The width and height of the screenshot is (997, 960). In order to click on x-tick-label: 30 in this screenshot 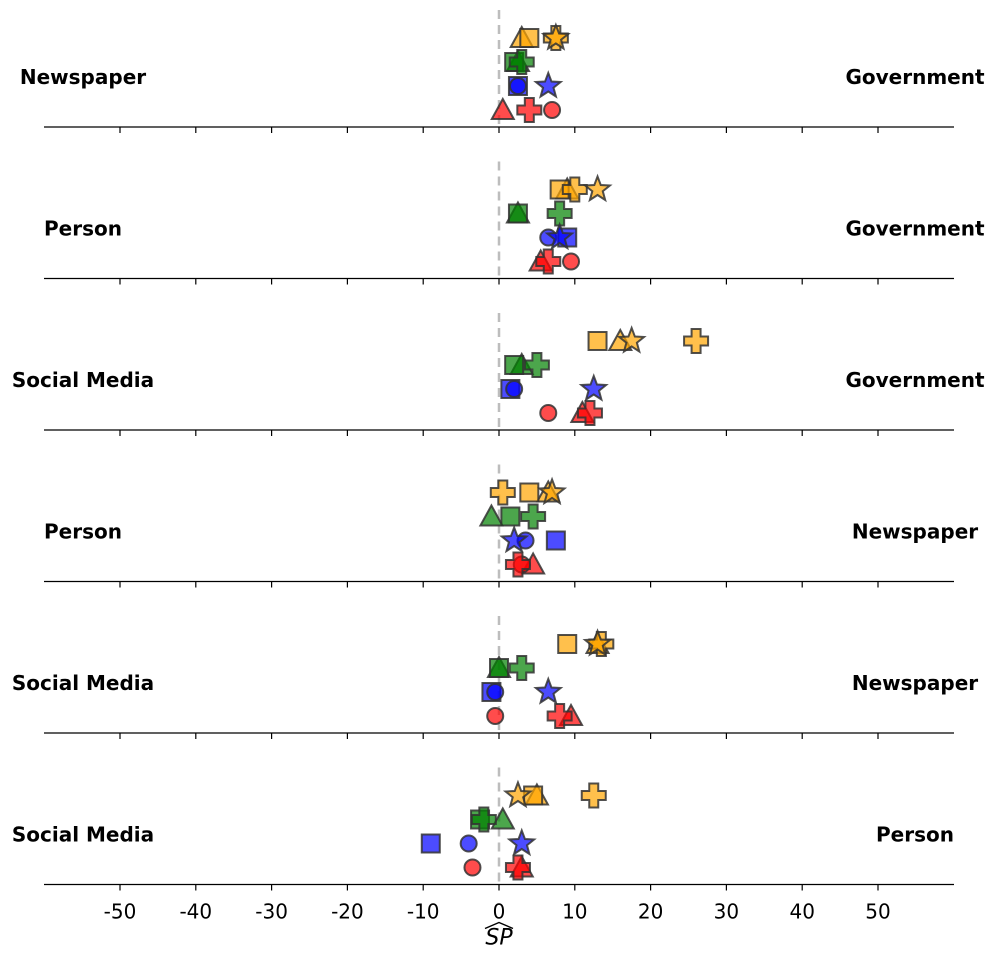, I will do `click(726, 912)`.